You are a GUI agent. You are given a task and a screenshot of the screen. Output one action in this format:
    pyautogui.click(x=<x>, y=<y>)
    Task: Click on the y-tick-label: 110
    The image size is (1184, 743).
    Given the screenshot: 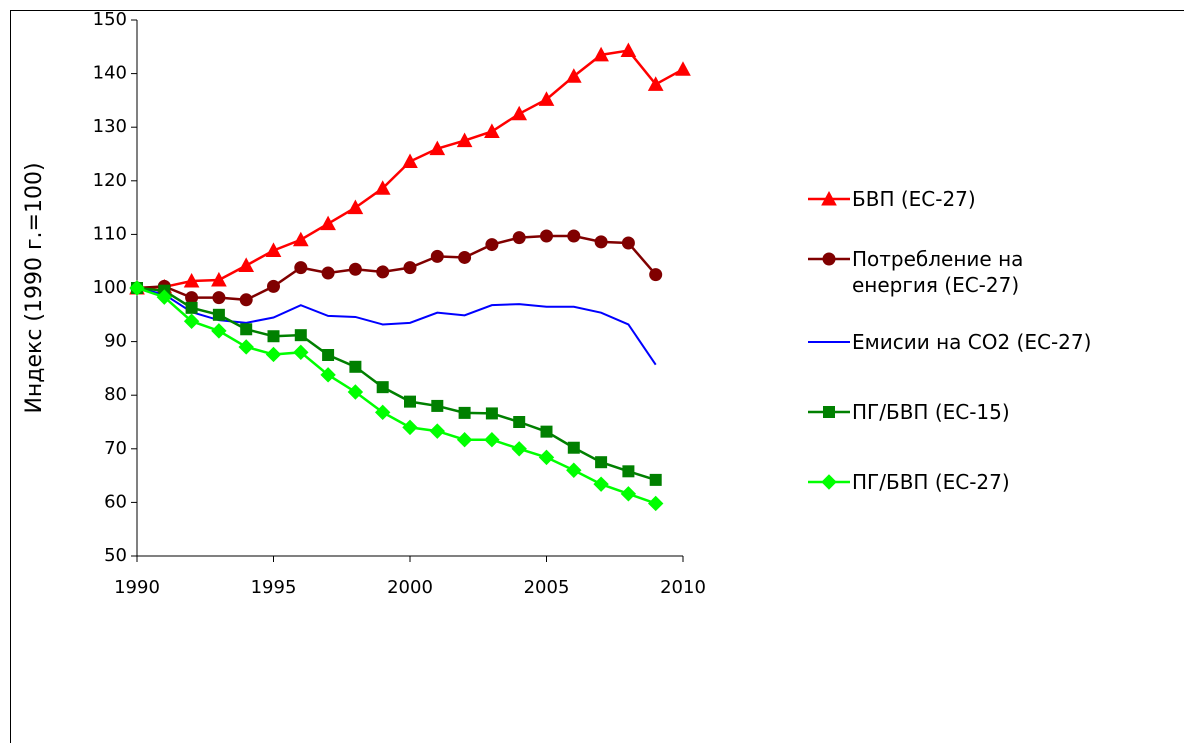 What is the action you would take?
    pyautogui.click(x=110, y=233)
    